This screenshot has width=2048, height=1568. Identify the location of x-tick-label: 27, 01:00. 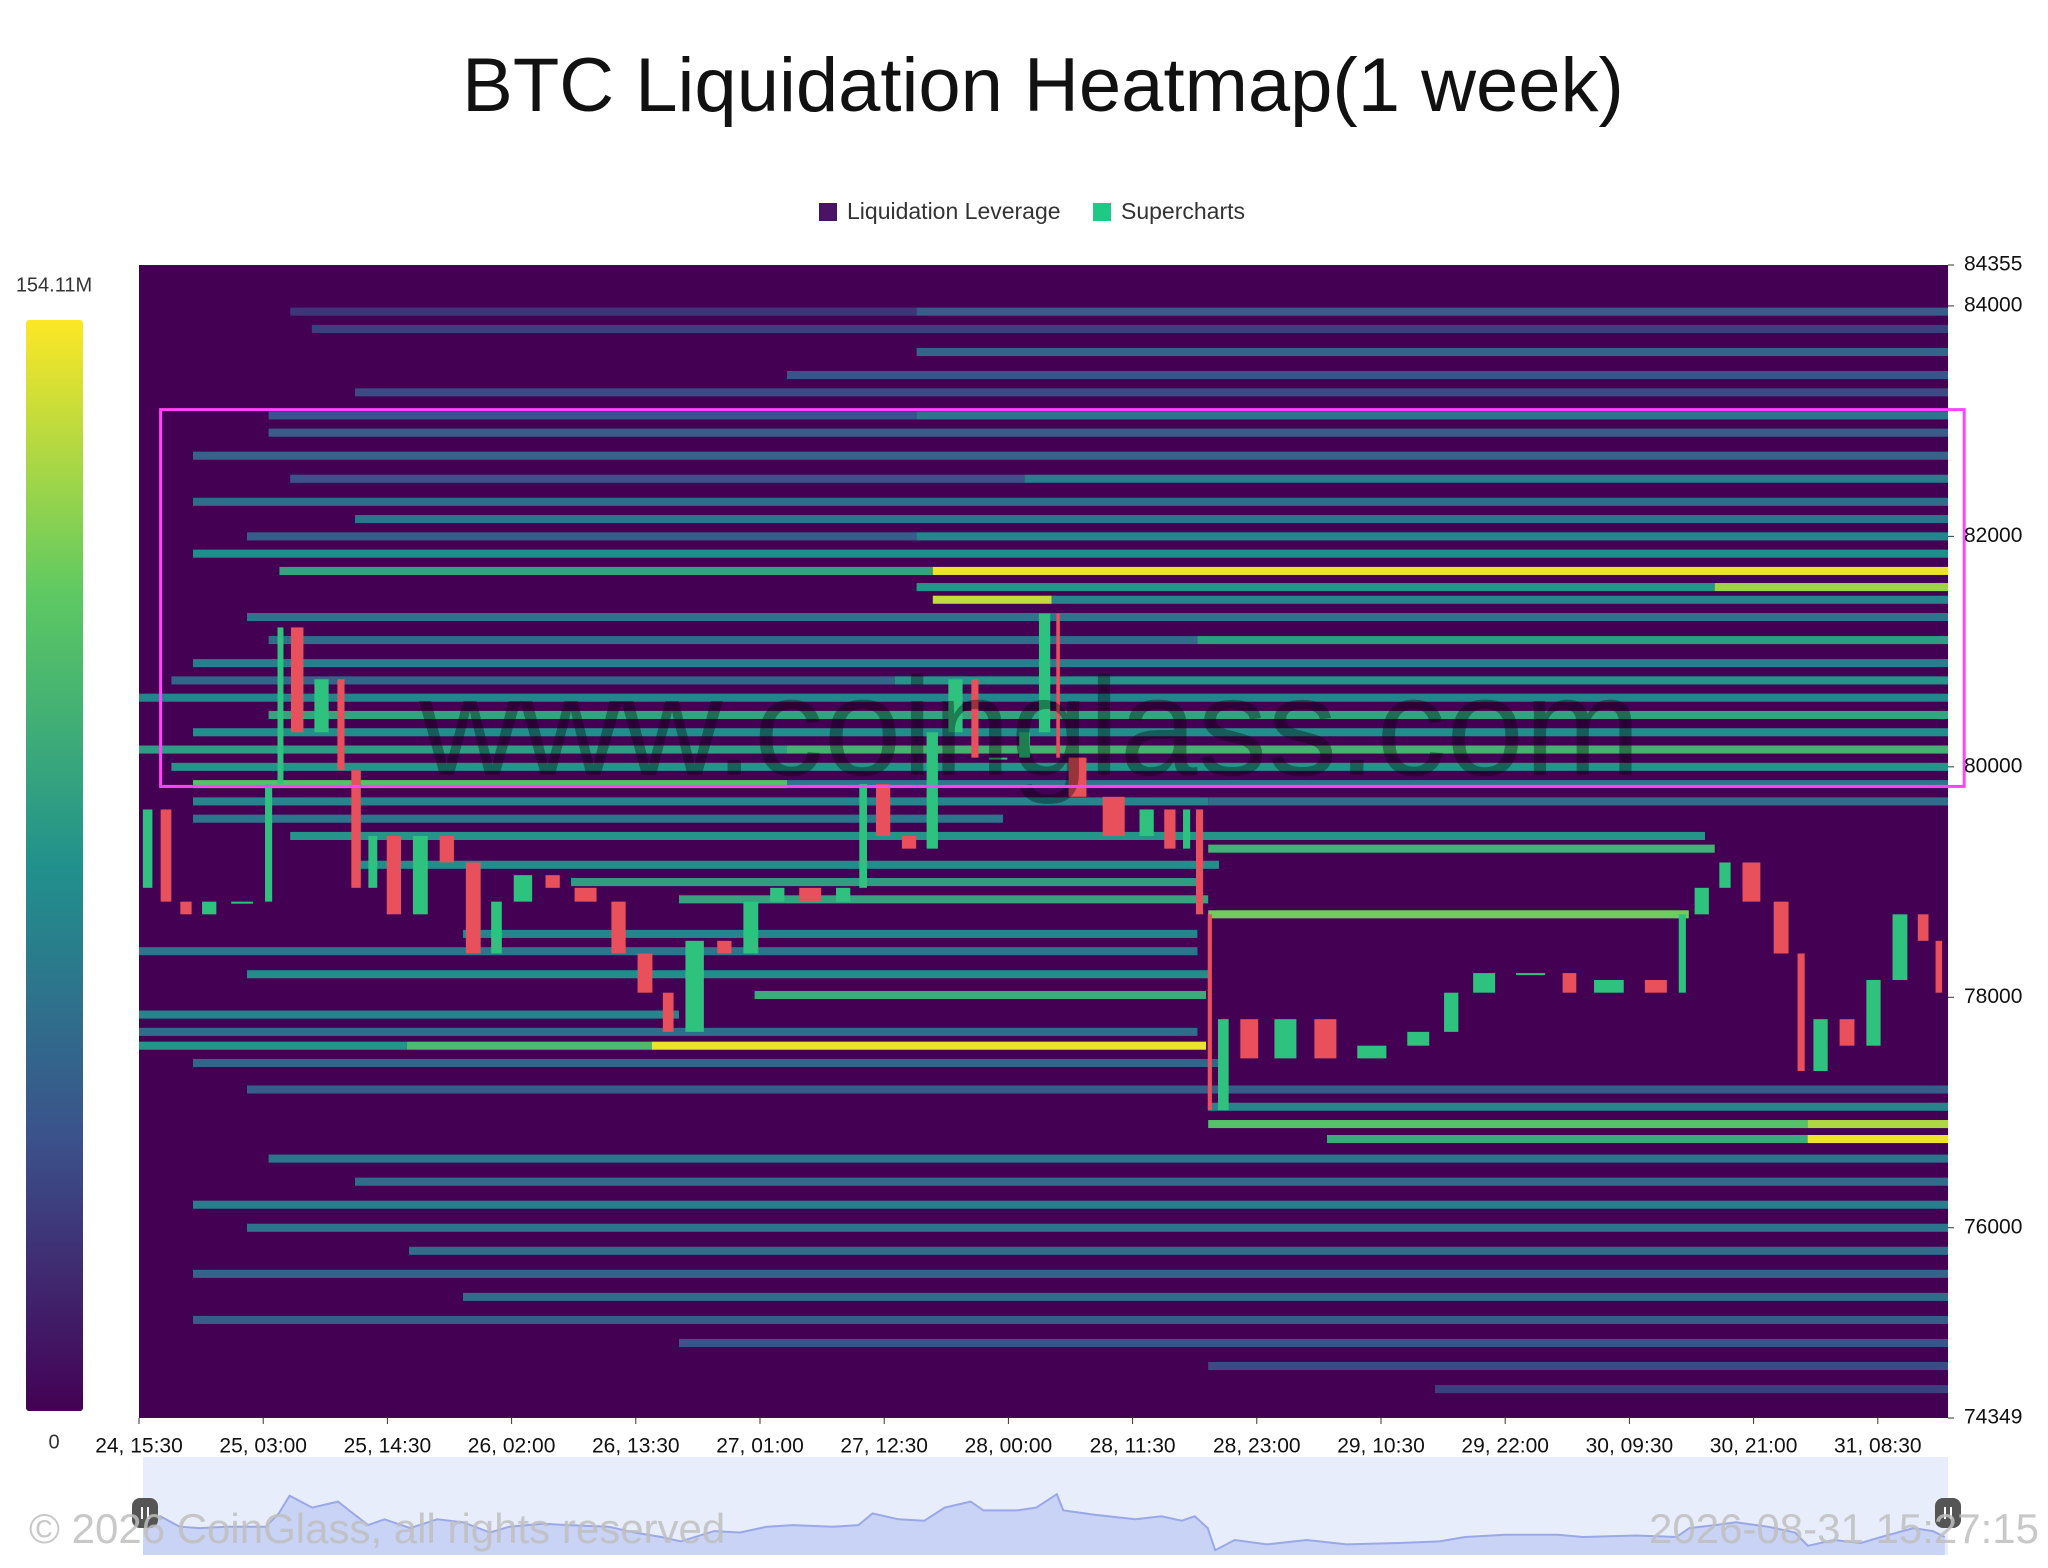
(760, 1446).